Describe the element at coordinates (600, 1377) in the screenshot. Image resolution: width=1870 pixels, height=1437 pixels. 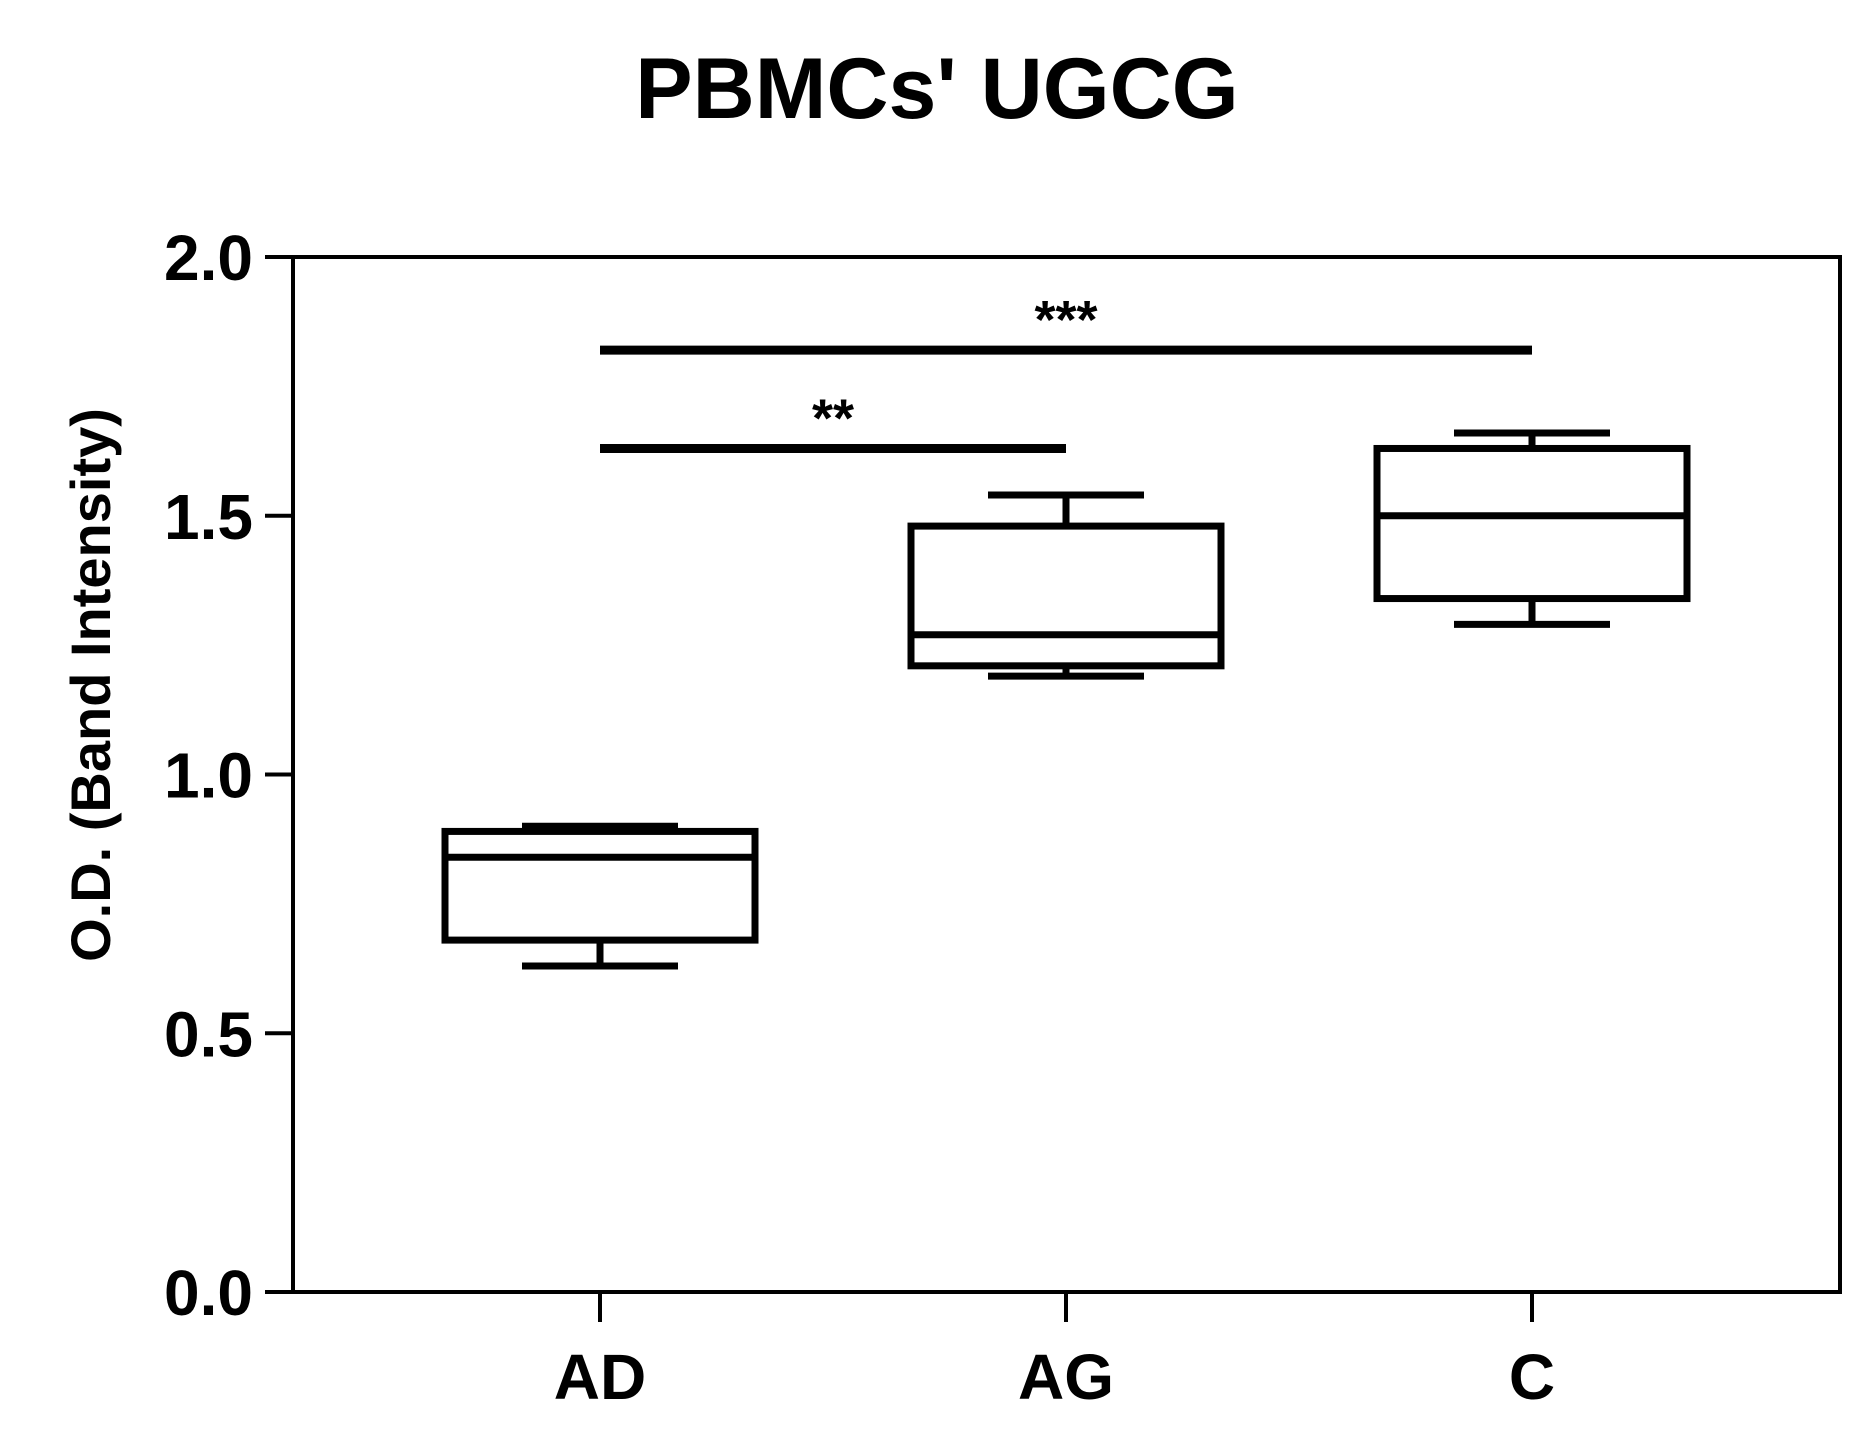
I see `x-tick-label: AD` at that location.